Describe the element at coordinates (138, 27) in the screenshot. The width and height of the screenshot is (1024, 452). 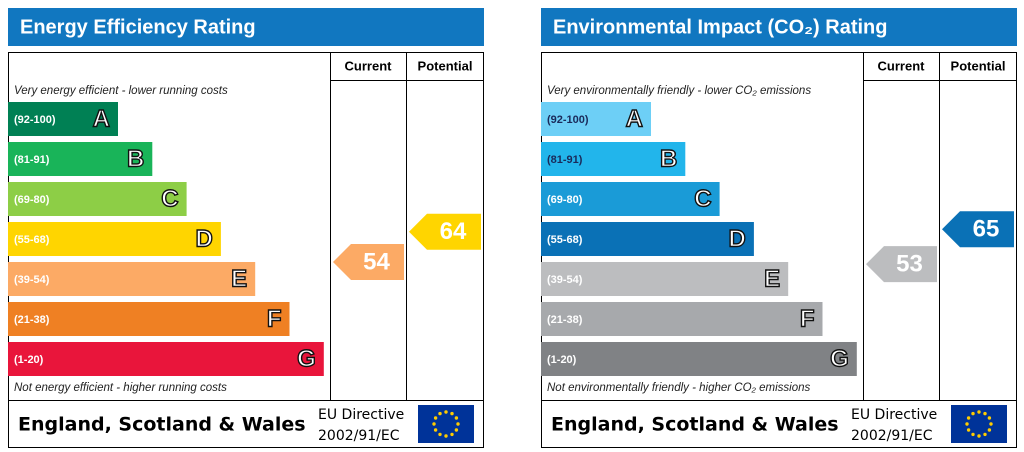
I see `panel-title: Energy Efficiency Rating` at that location.